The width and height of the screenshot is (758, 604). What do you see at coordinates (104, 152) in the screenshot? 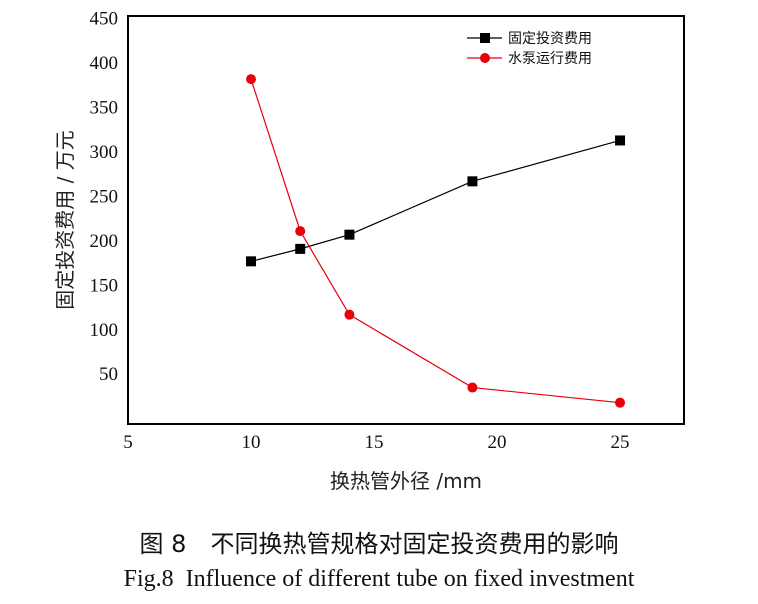
I see `y-tick-label: 300` at bounding box center [104, 152].